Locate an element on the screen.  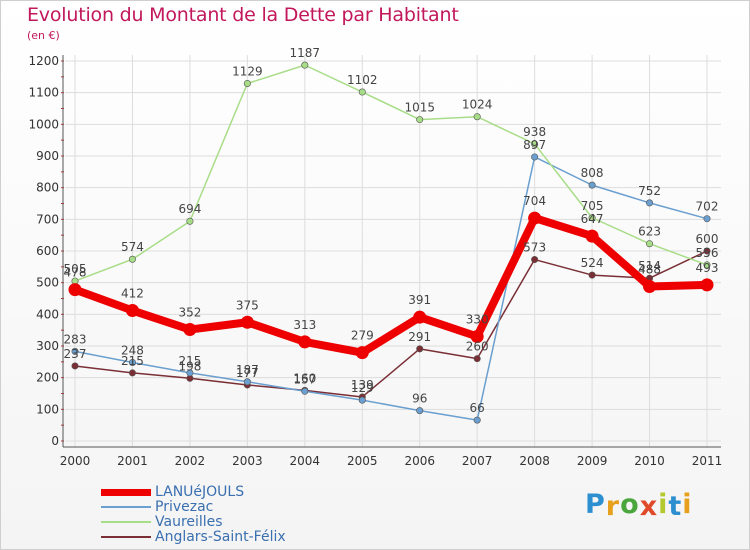
data-label: 1102 is located at coordinates (362, 80).